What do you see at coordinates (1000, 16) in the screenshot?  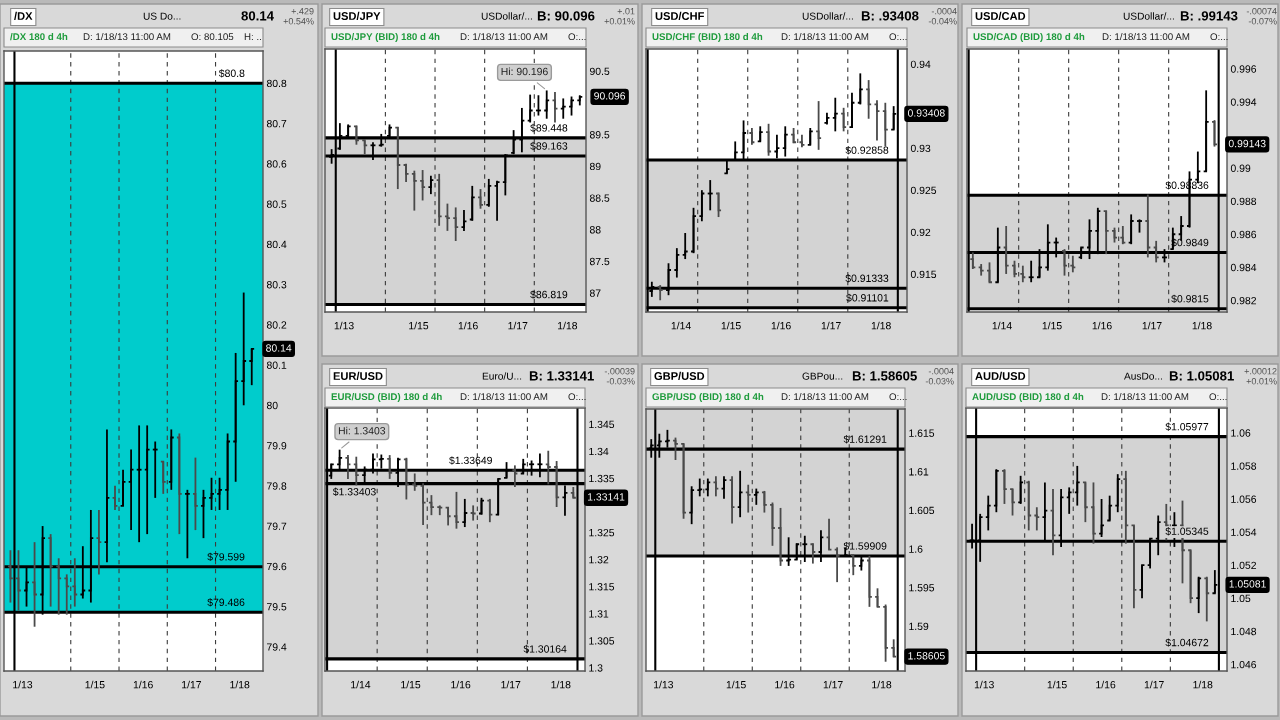 I see `text: USD/CAD` at bounding box center [1000, 16].